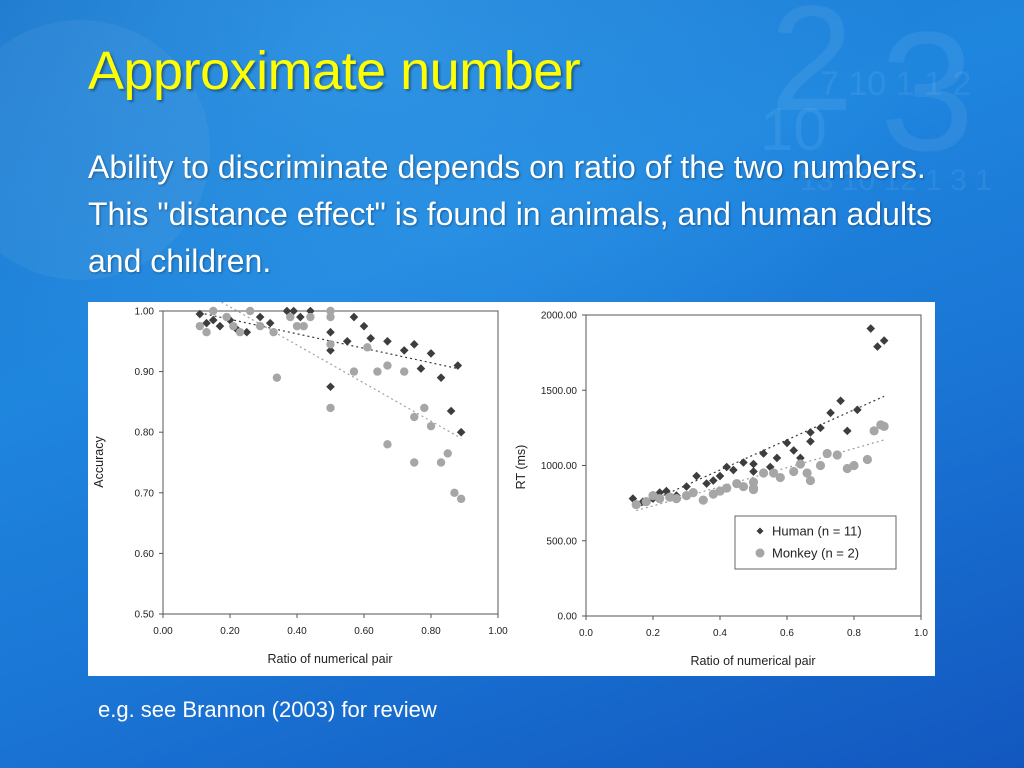 The height and width of the screenshot is (768, 1024). Describe the element at coordinates (561, 541) in the screenshot. I see `rt-y-tick-label: 500.00` at that location.